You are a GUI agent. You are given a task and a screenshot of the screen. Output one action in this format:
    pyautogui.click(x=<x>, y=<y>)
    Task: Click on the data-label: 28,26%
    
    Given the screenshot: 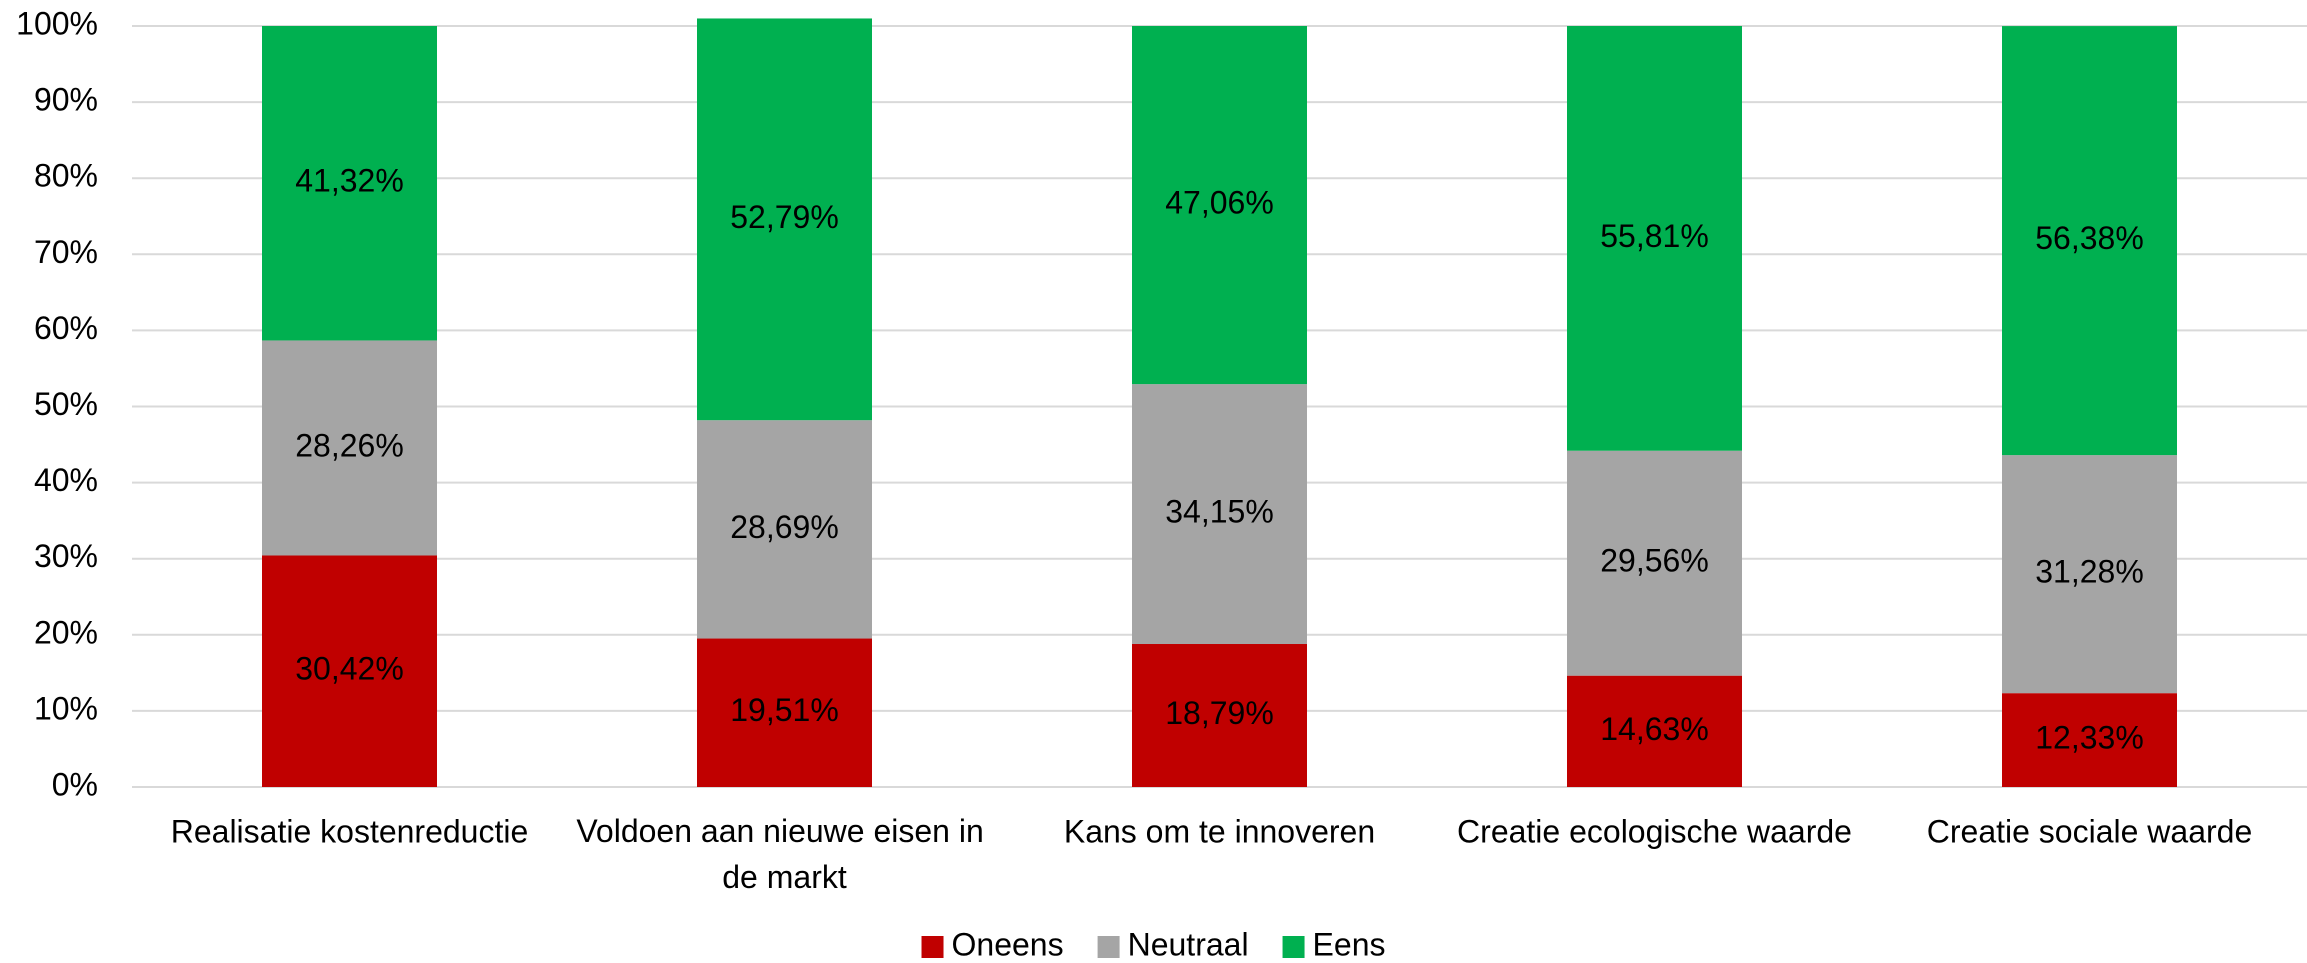 What is the action you would take?
    pyautogui.click(x=349, y=445)
    